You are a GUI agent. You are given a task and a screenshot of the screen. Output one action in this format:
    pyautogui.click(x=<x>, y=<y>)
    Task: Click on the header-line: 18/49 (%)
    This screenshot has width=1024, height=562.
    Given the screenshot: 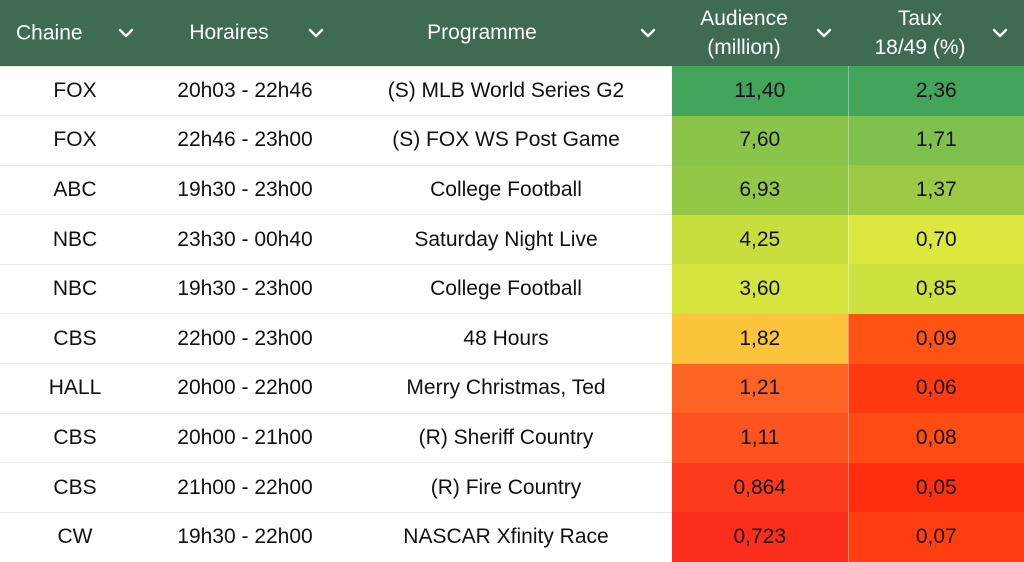 What is the action you would take?
    pyautogui.click(x=920, y=47)
    